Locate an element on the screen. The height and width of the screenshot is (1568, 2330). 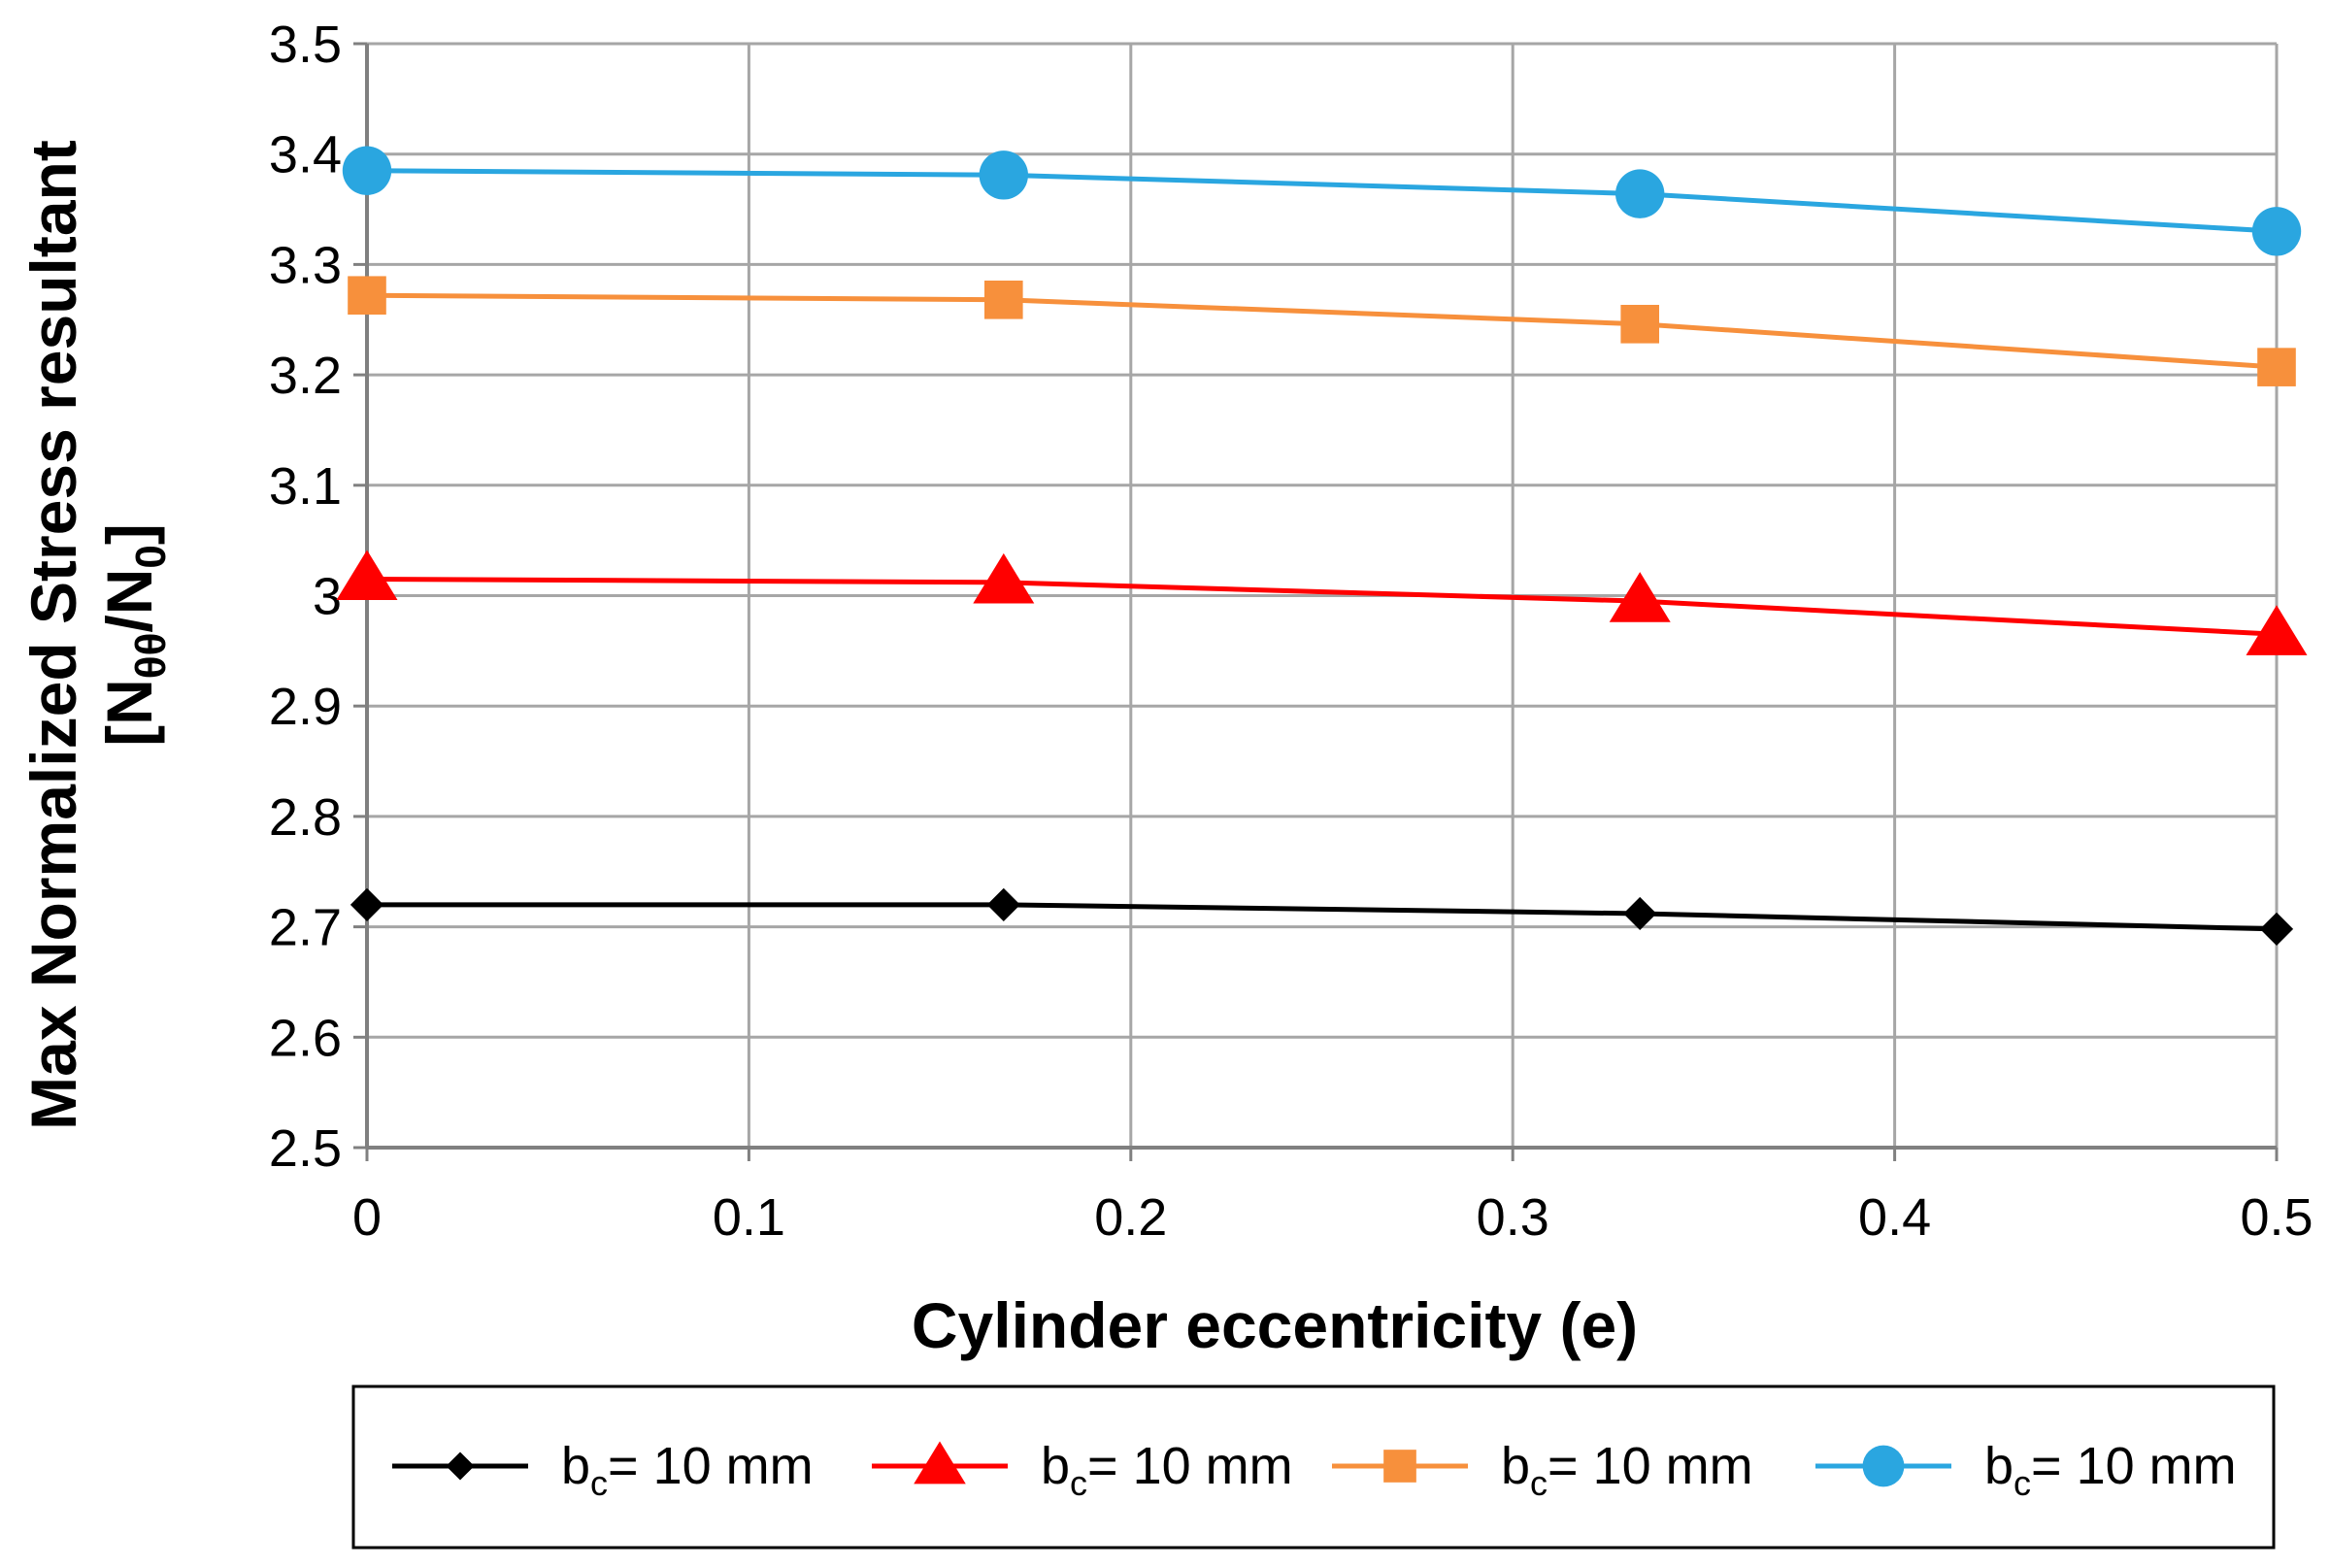
x-tick-label: 0.3 is located at coordinates (1513, 1217).